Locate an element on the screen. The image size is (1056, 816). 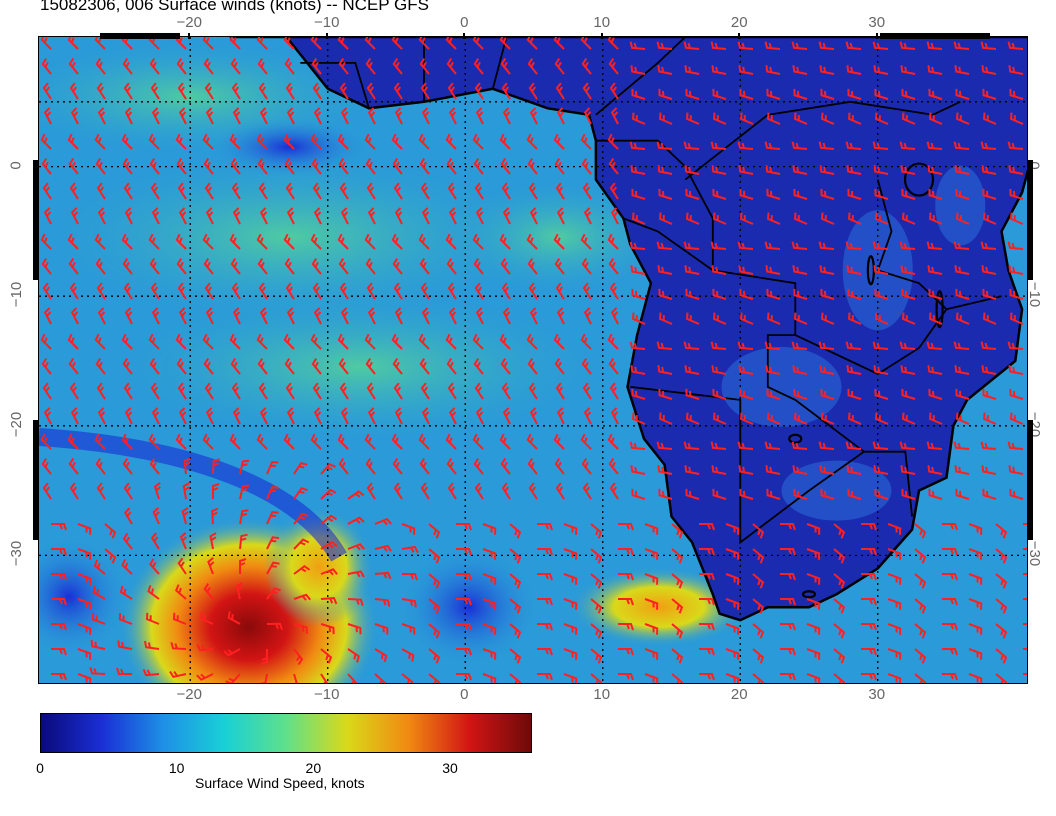
lake-outline is located at coordinates (919, 179).